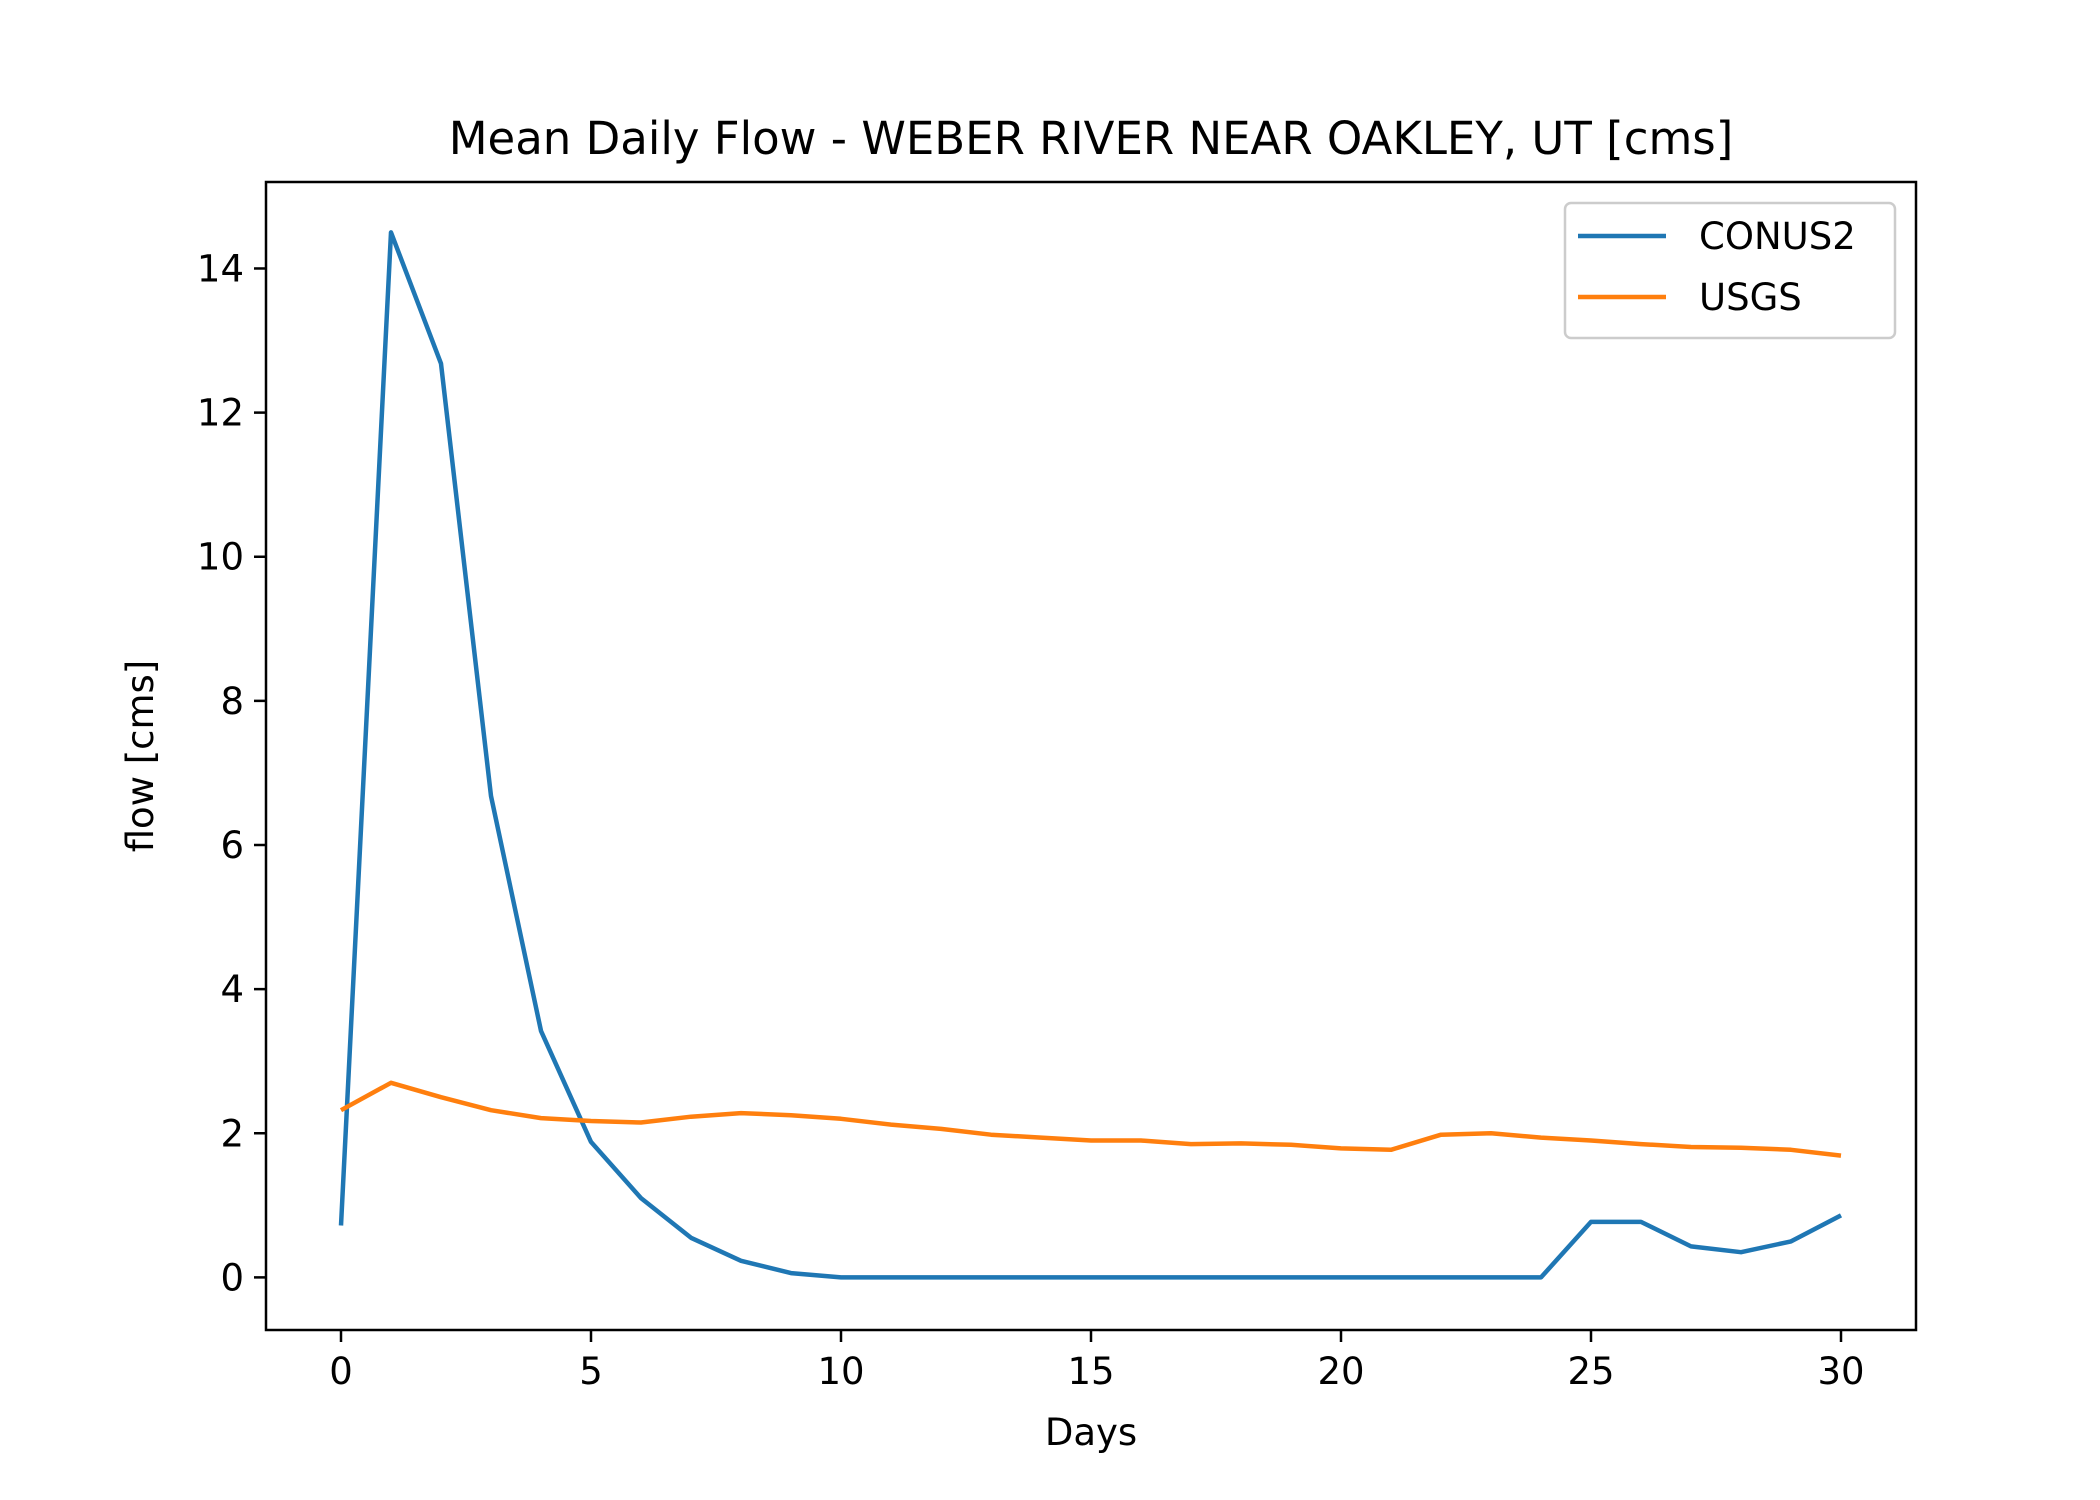 The width and height of the screenshot is (2100, 1500). I want to click on y-tick-label: 6, so click(232, 845).